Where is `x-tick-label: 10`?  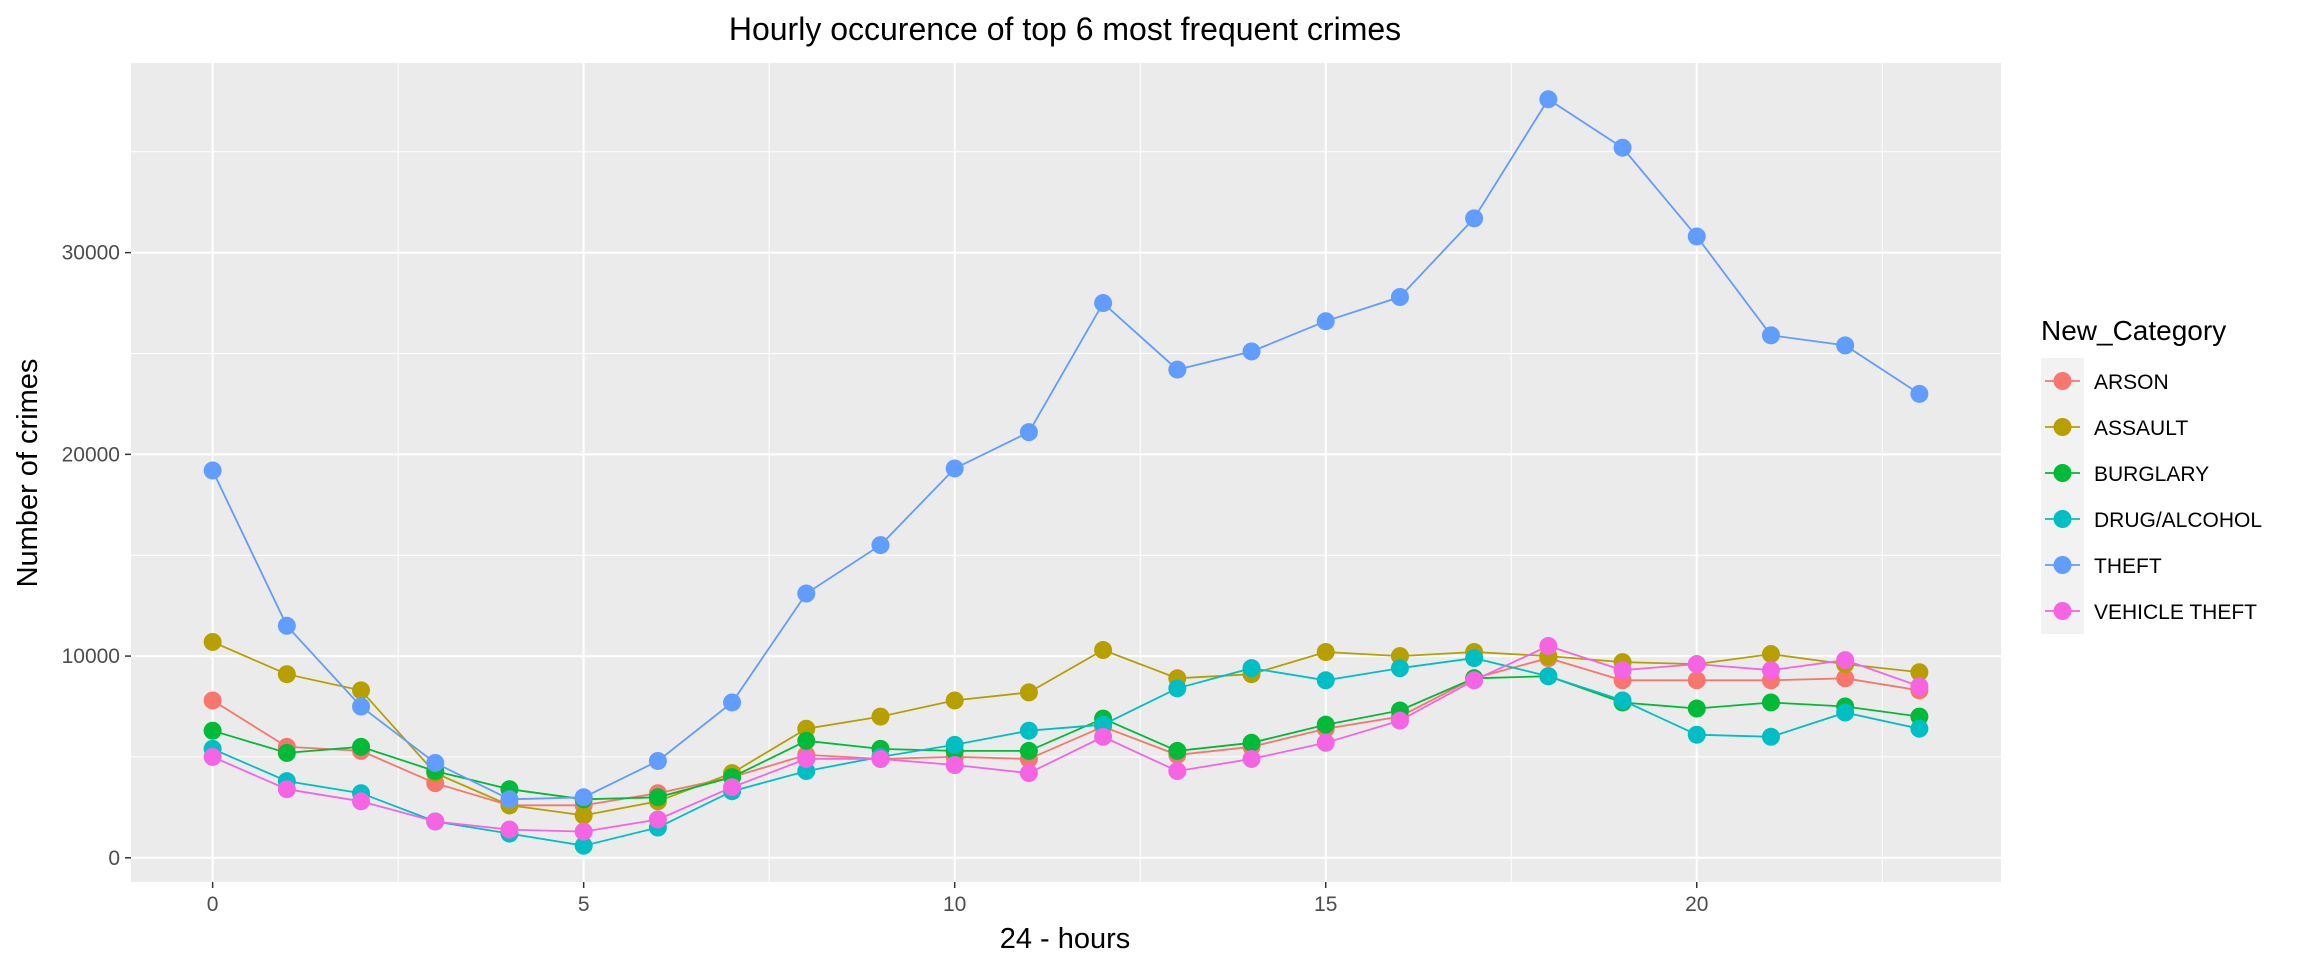 x-tick-label: 10 is located at coordinates (954, 904).